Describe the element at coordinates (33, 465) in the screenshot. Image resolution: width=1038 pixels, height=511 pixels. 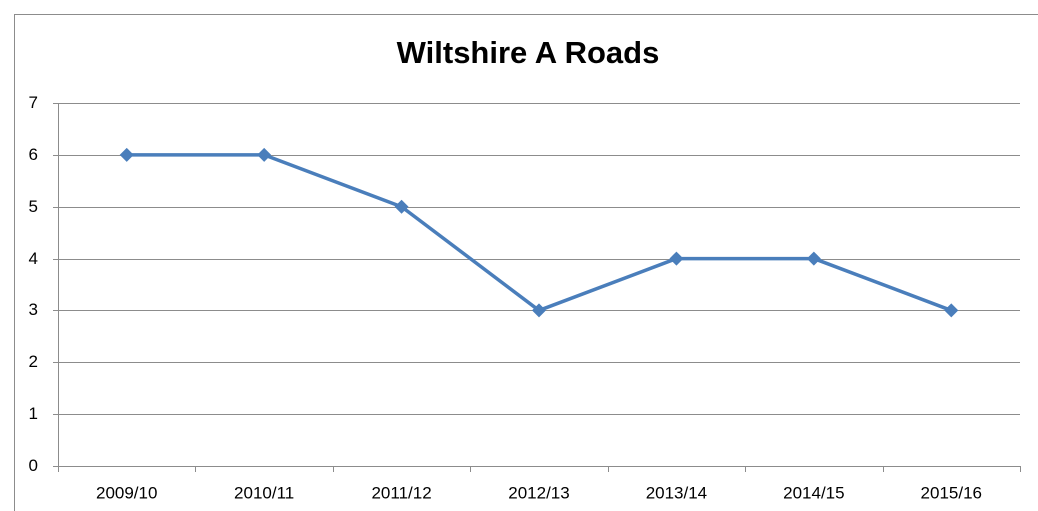
I see `y-tick-label: 0` at that location.